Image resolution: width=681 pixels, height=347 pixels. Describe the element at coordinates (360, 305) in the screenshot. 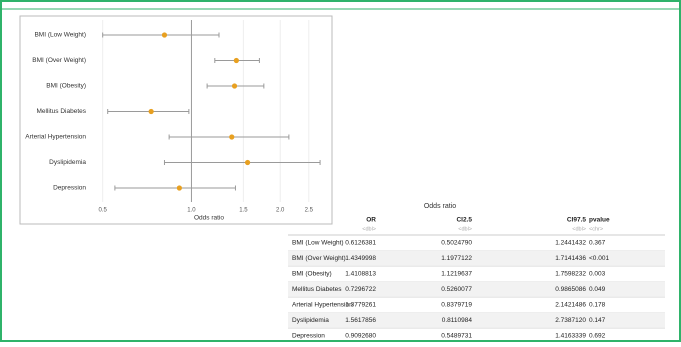

I see `cell: 1.3779261` at that location.